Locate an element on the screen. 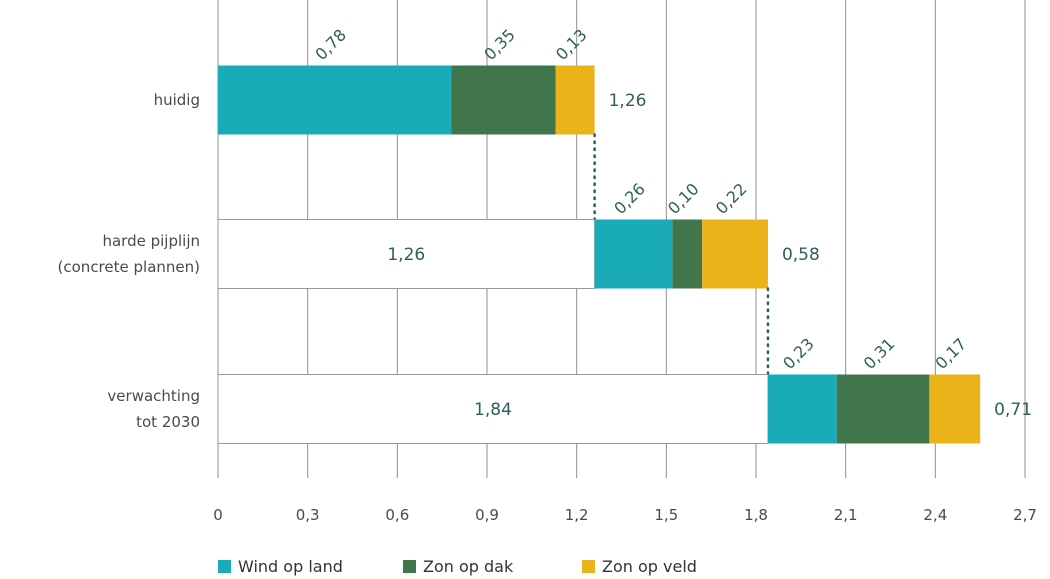  x-tick-label: 2,7 is located at coordinates (1025, 515).